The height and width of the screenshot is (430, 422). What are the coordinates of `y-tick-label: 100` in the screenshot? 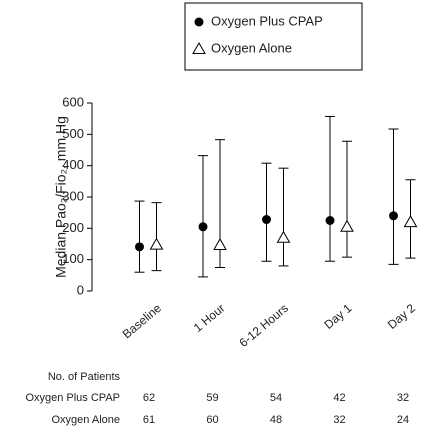 It's located at (73, 258).